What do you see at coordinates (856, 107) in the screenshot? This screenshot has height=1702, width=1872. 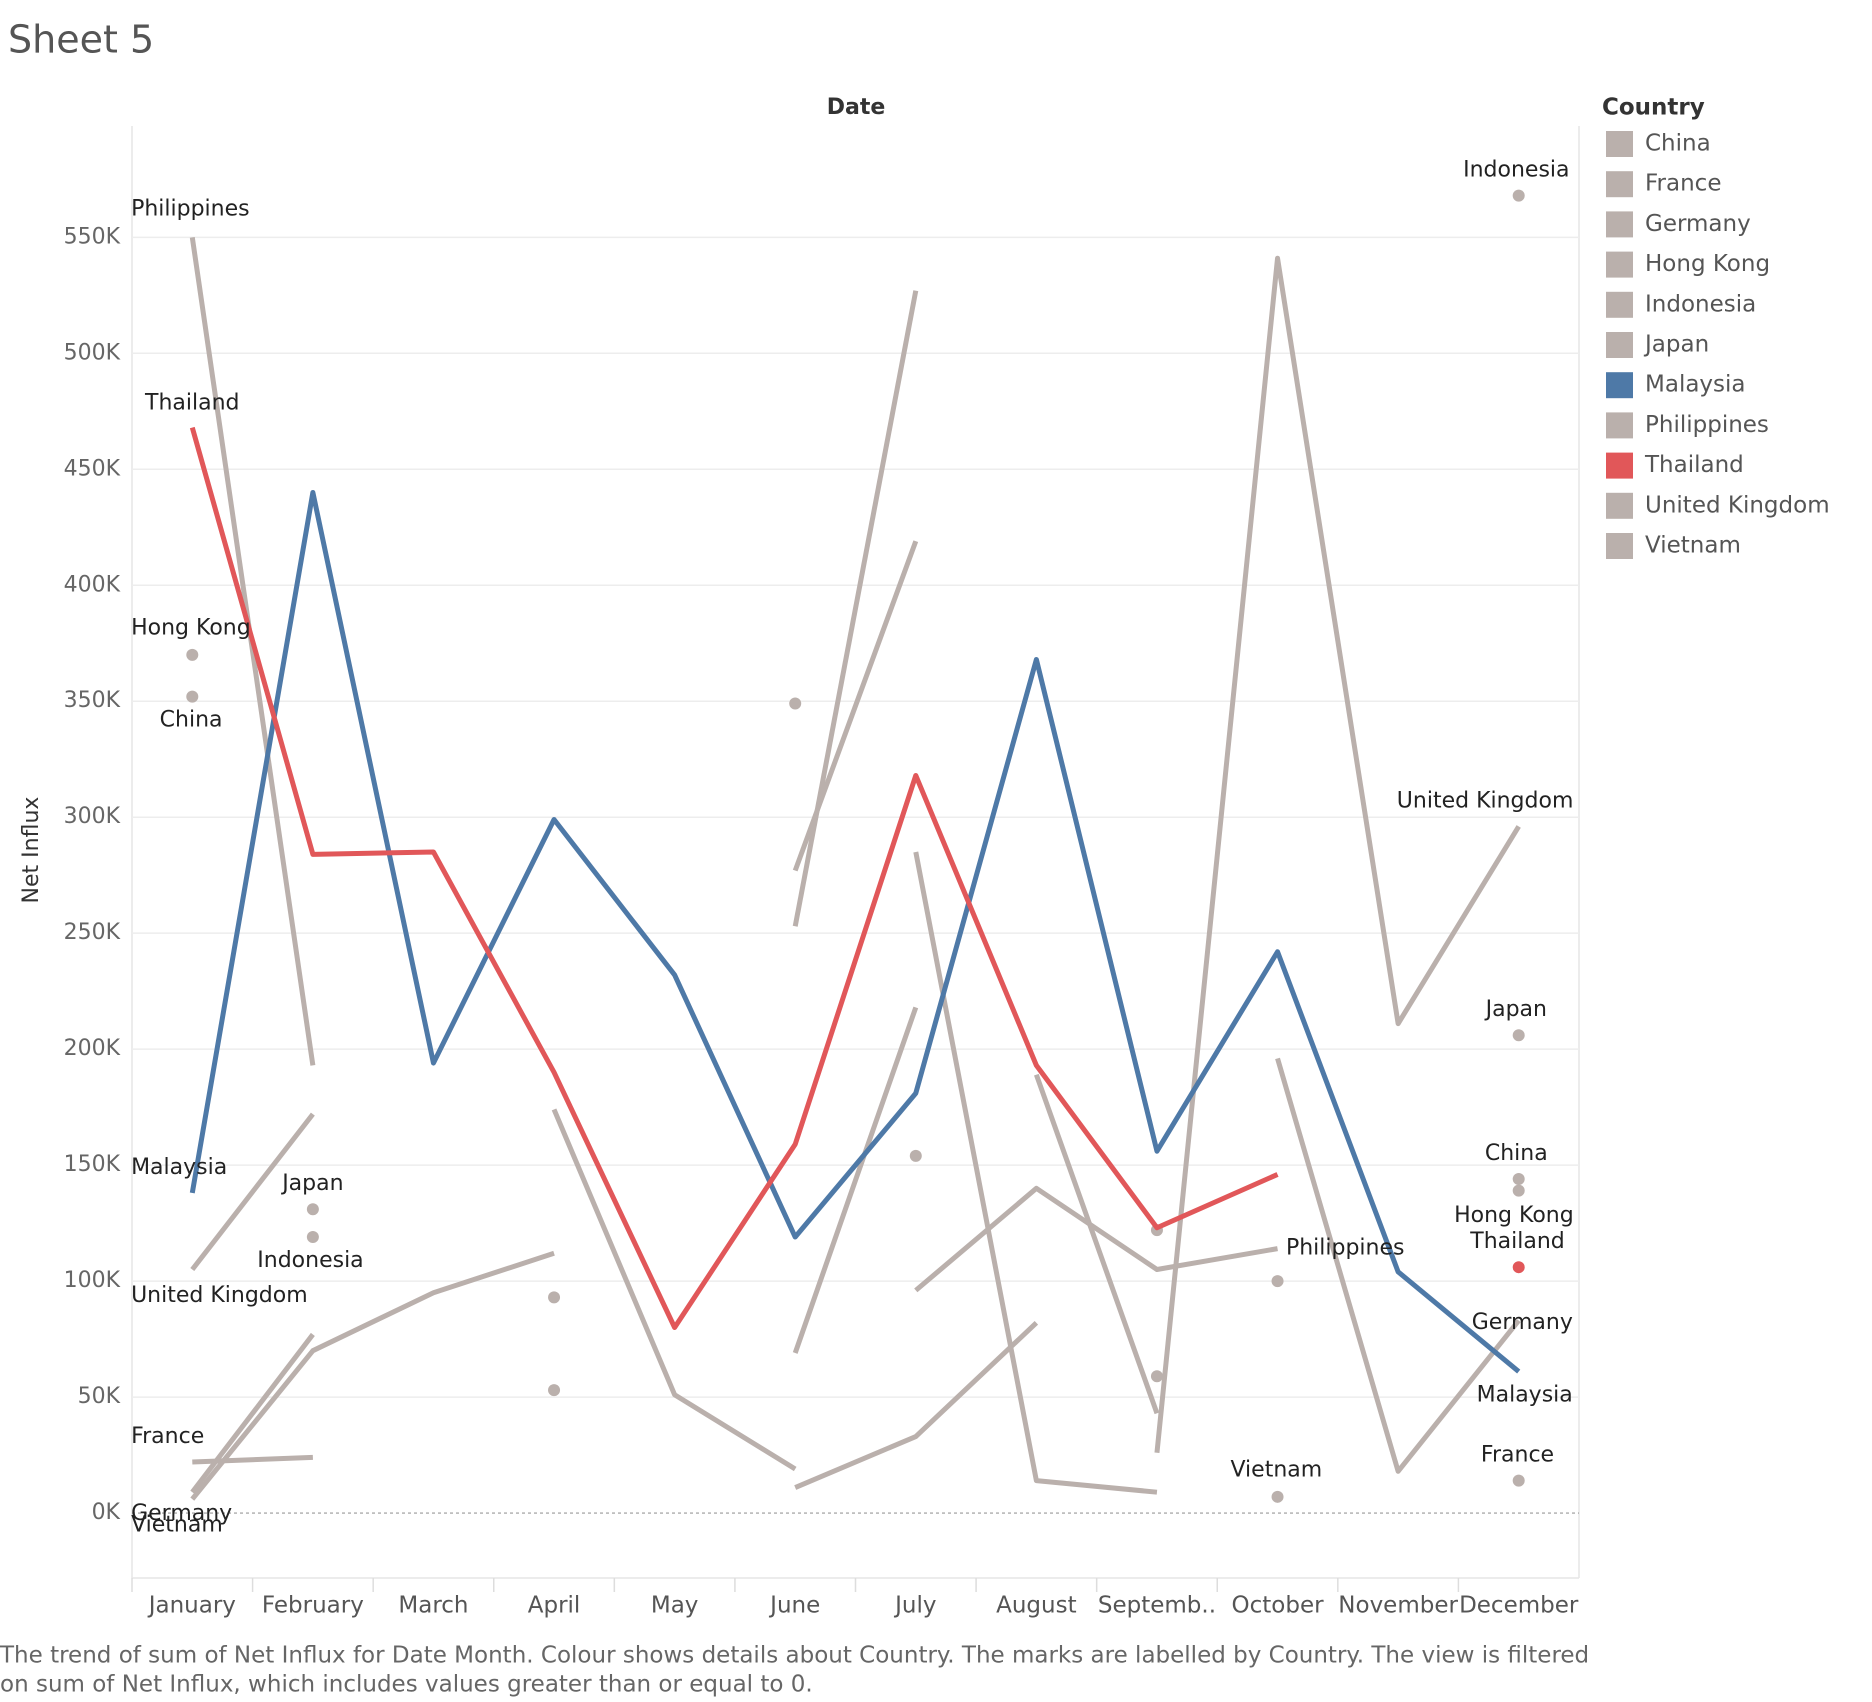 I see `column-header: Date` at bounding box center [856, 107].